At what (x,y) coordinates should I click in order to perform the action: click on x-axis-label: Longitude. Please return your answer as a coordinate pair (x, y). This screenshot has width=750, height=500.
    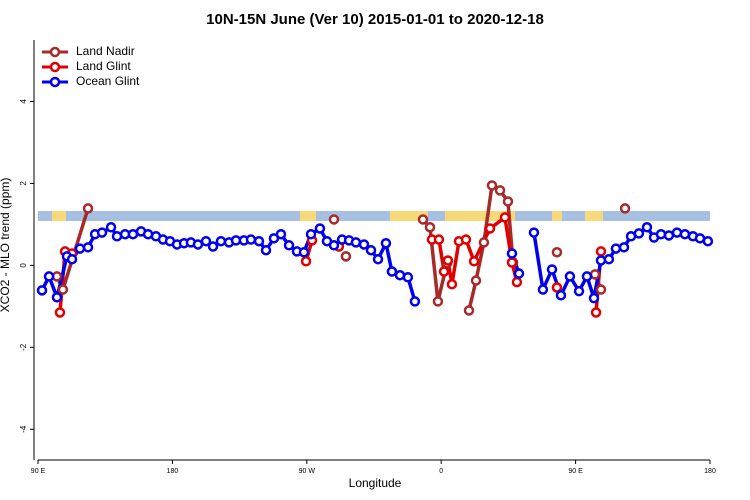
    Looking at the image, I should click on (375, 483).